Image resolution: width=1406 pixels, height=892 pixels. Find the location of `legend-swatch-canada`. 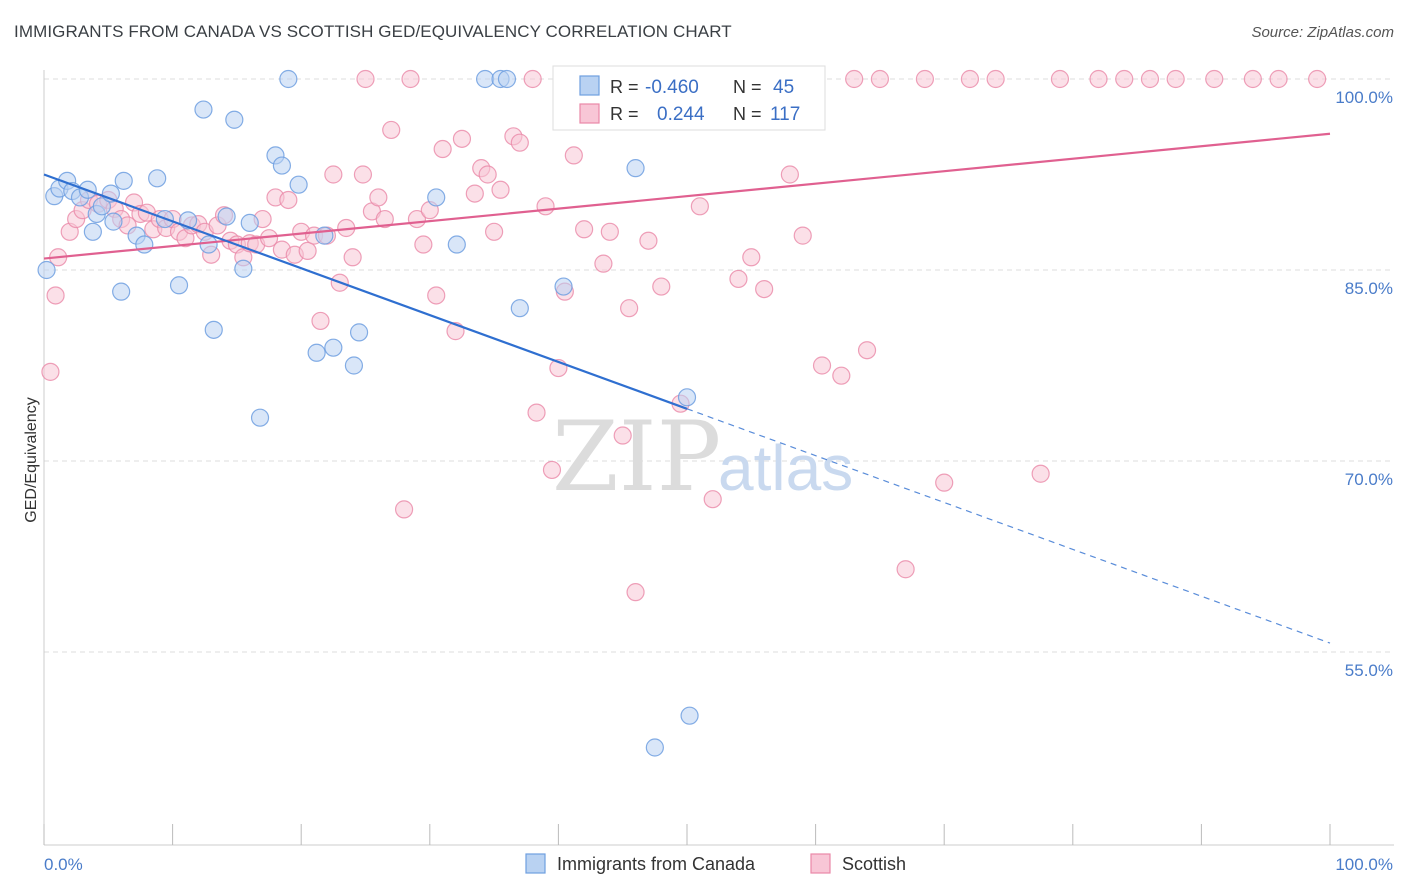

legend-swatch-canada is located at coordinates (535, 863).